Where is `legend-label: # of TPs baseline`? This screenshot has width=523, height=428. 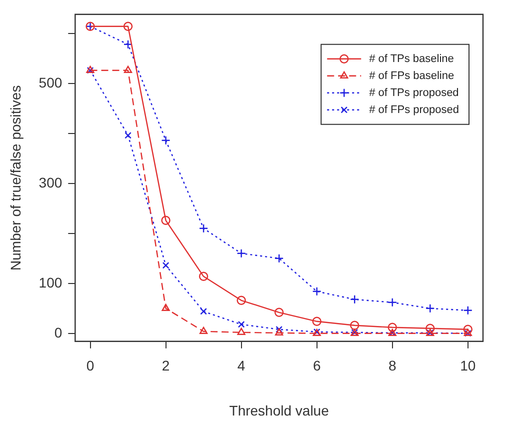
legend-label: # of TPs baseline is located at coordinates (411, 58).